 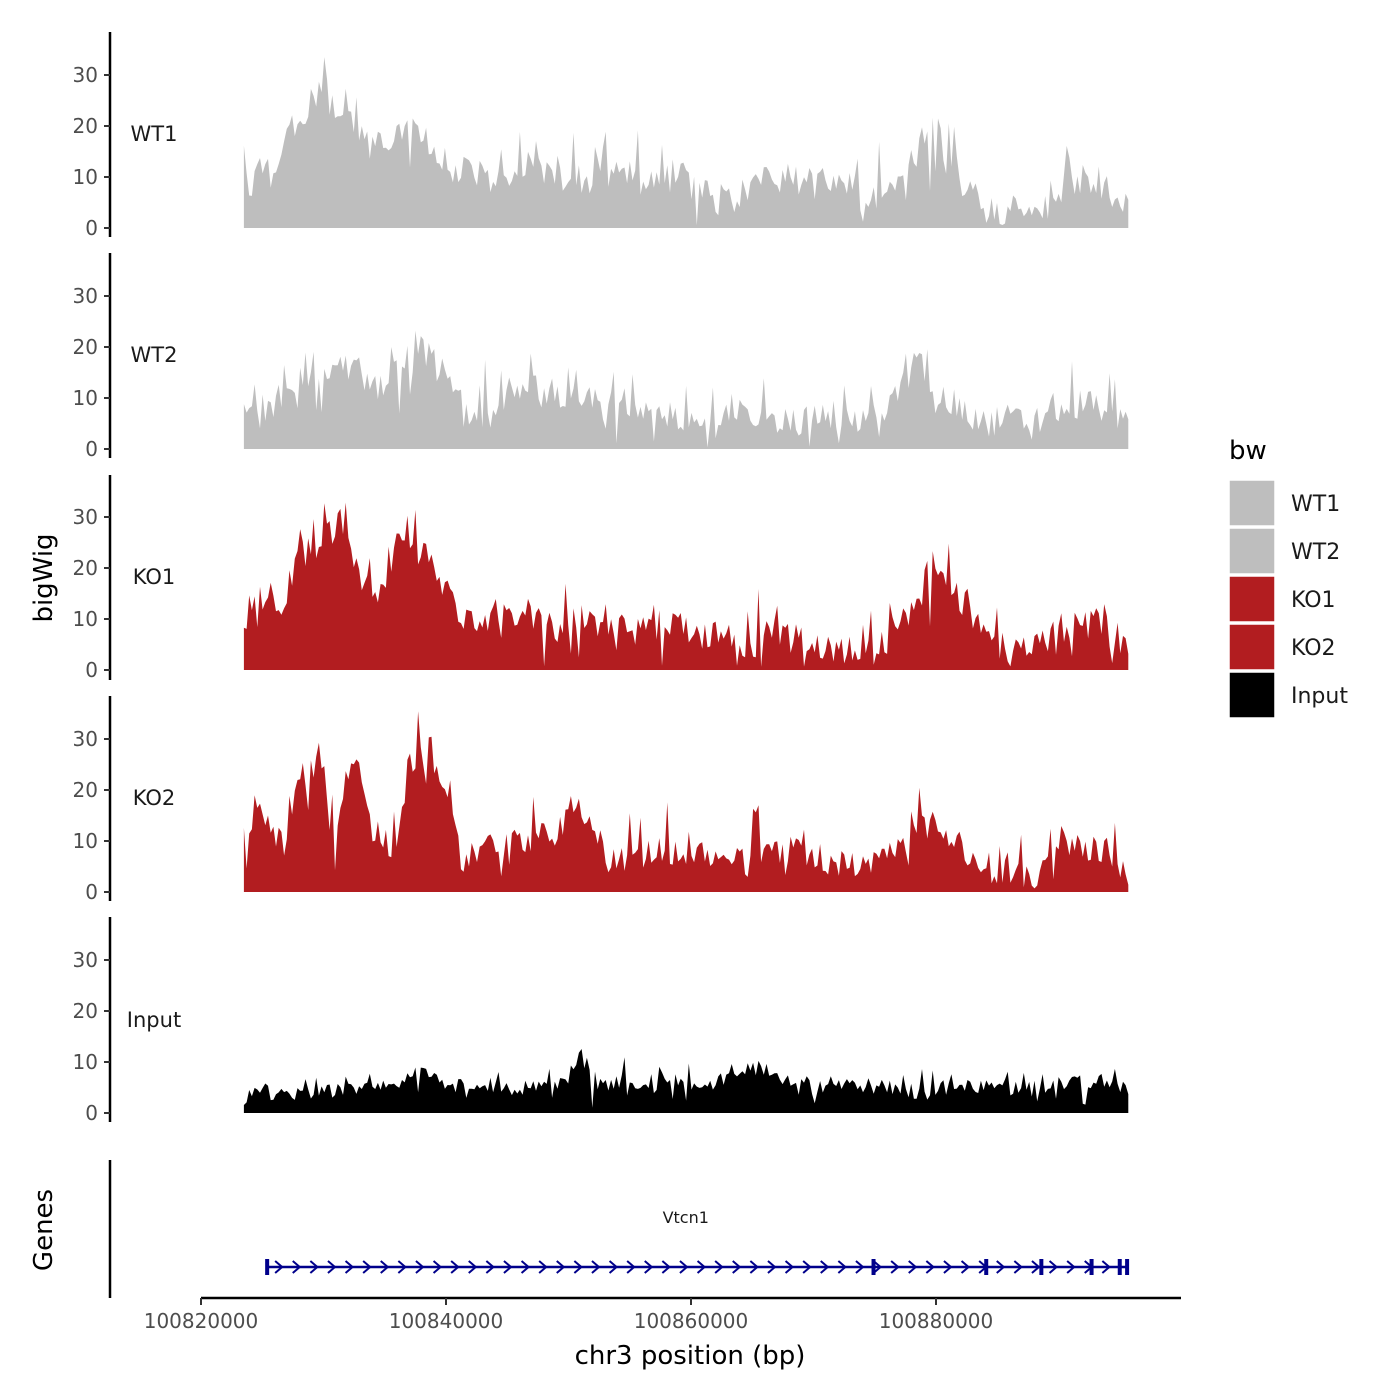 What do you see at coordinates (1313, 648) in the screenshot?
I see `legend-label: KO2` at bounding box center [1313, 648].